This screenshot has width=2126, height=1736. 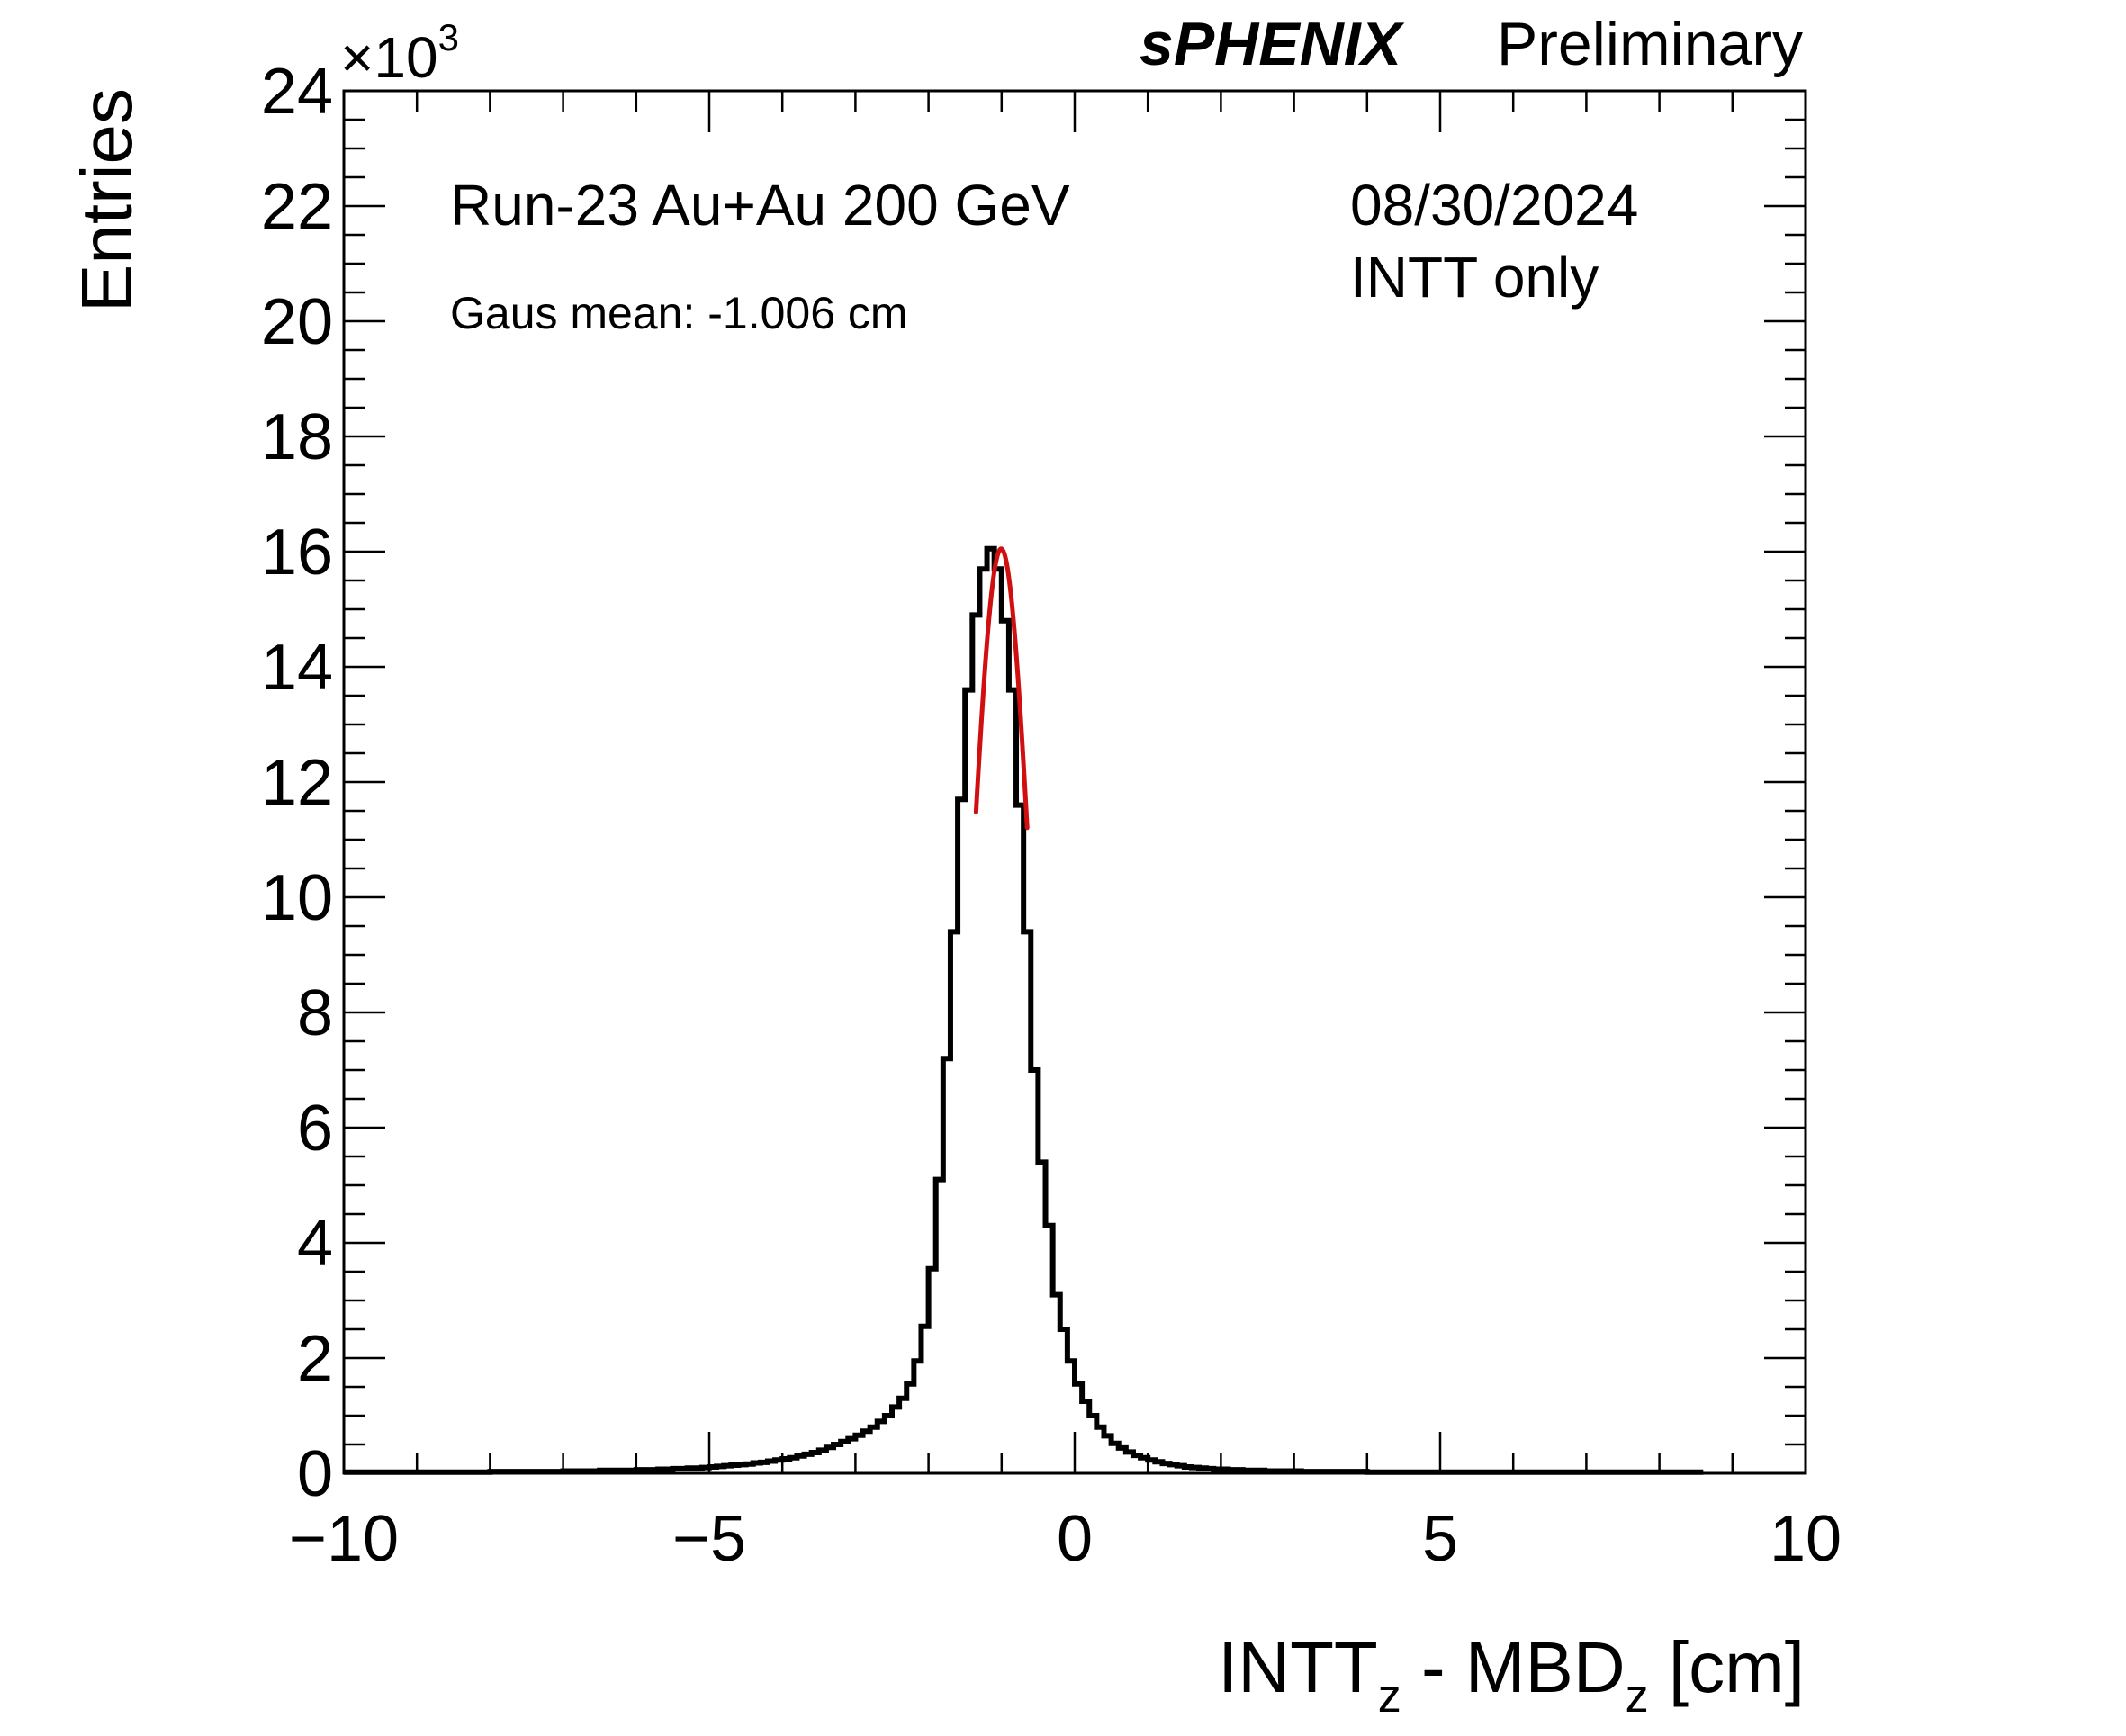 What do you see at coordinates (1513, 1667) in the screenshot?
I see `x-axis-title-mid: - MBD` at bounding box center [1513, 1667].